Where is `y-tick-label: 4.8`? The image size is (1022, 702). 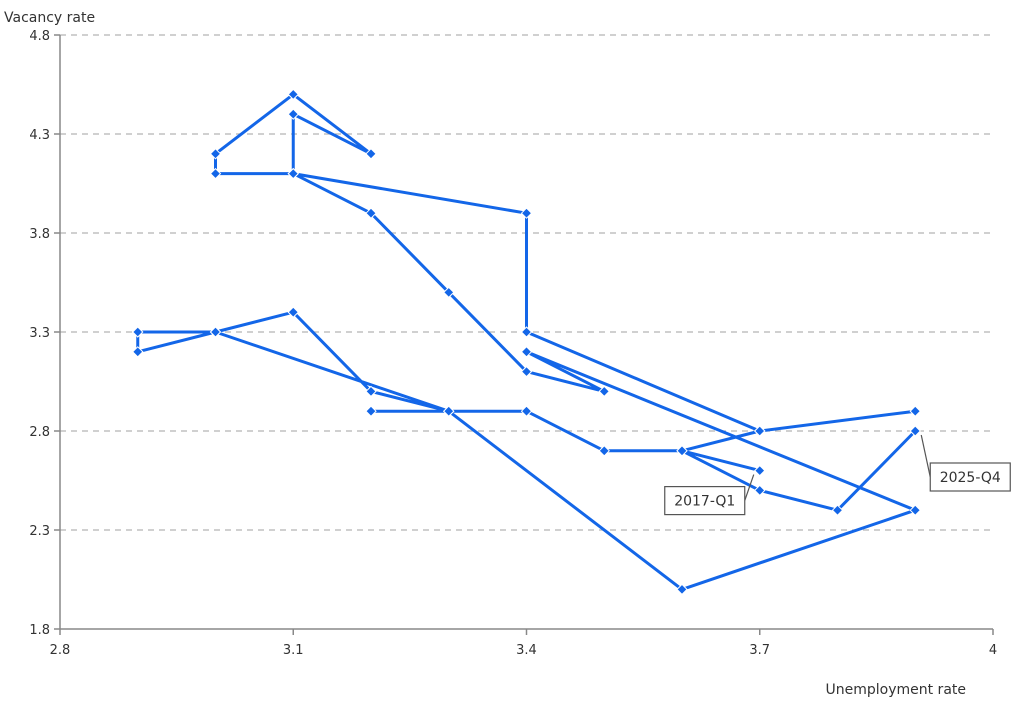 y-tick-label: 4.8 is located at coordinates (39, 36).